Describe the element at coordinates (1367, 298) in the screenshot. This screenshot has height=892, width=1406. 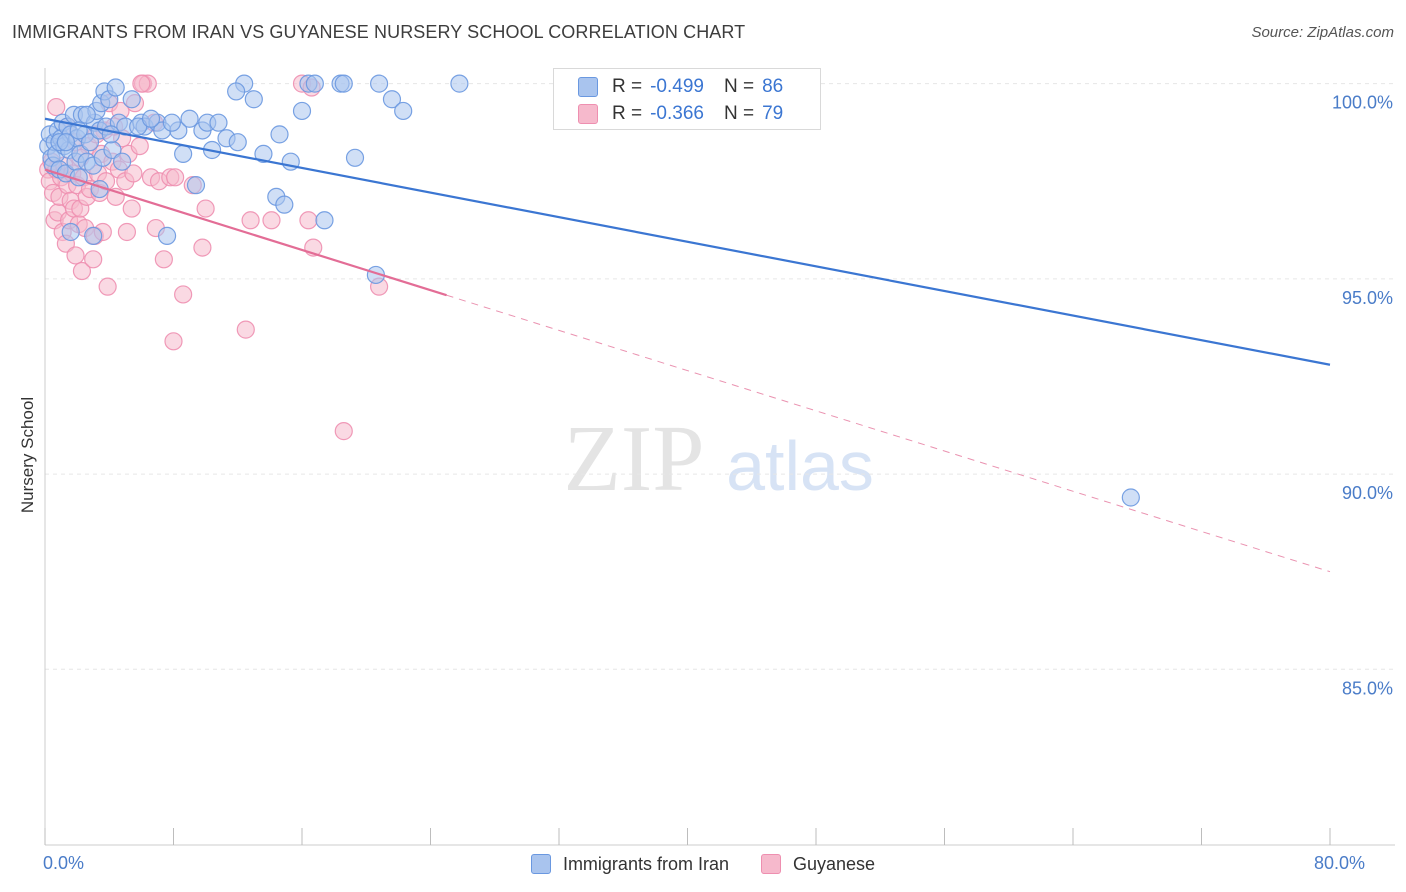
I see `y-tick-label: 95.0%` at that location.